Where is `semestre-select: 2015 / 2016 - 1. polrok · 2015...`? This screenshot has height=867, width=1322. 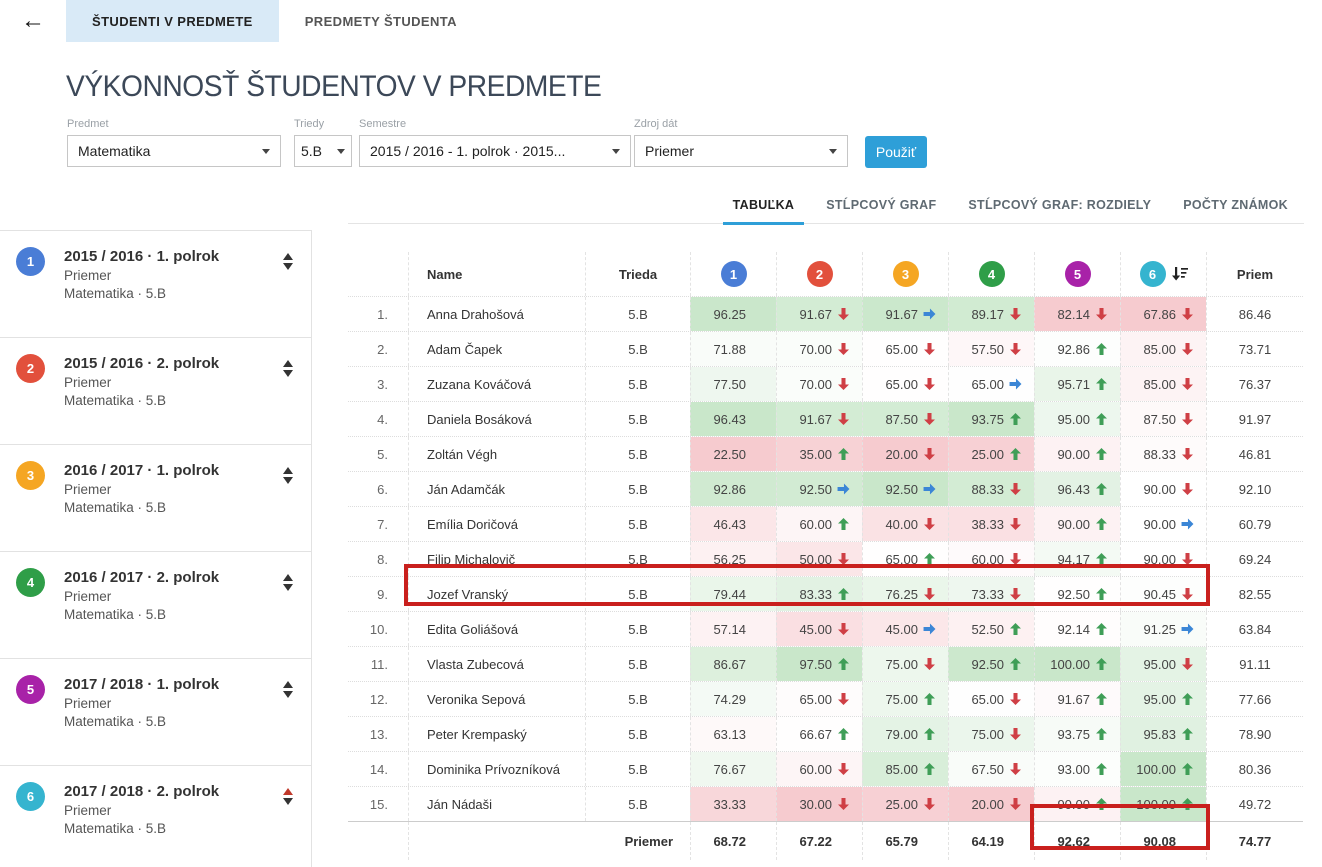
semestre-select: 2015 / 2016 - 1. polrok · 2015... is located at coordinates (495, 151).